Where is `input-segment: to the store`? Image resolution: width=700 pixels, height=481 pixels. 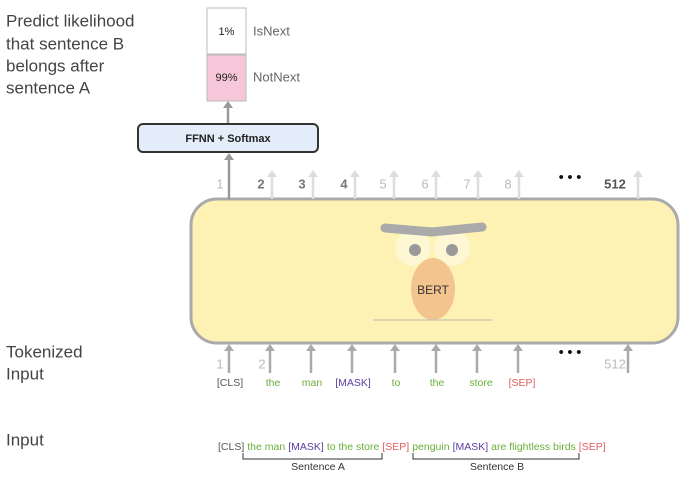 input-segment: to the store is located at coordinates (353, 447).